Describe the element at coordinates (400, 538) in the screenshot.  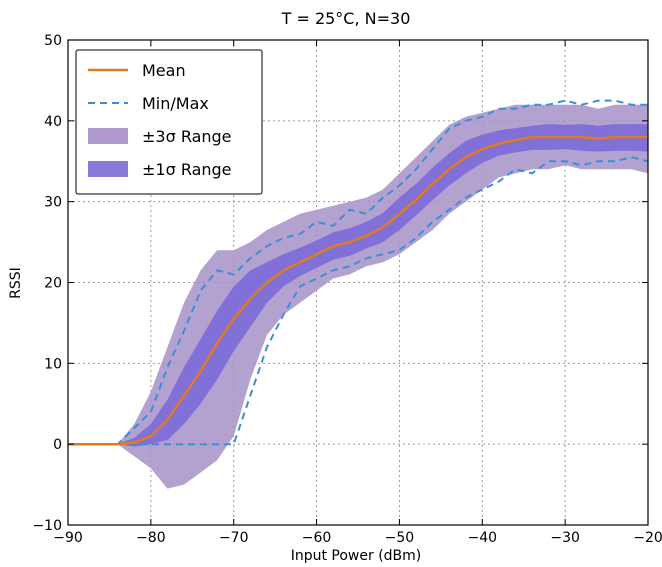
I see `x-tick-label: −50` at that location.